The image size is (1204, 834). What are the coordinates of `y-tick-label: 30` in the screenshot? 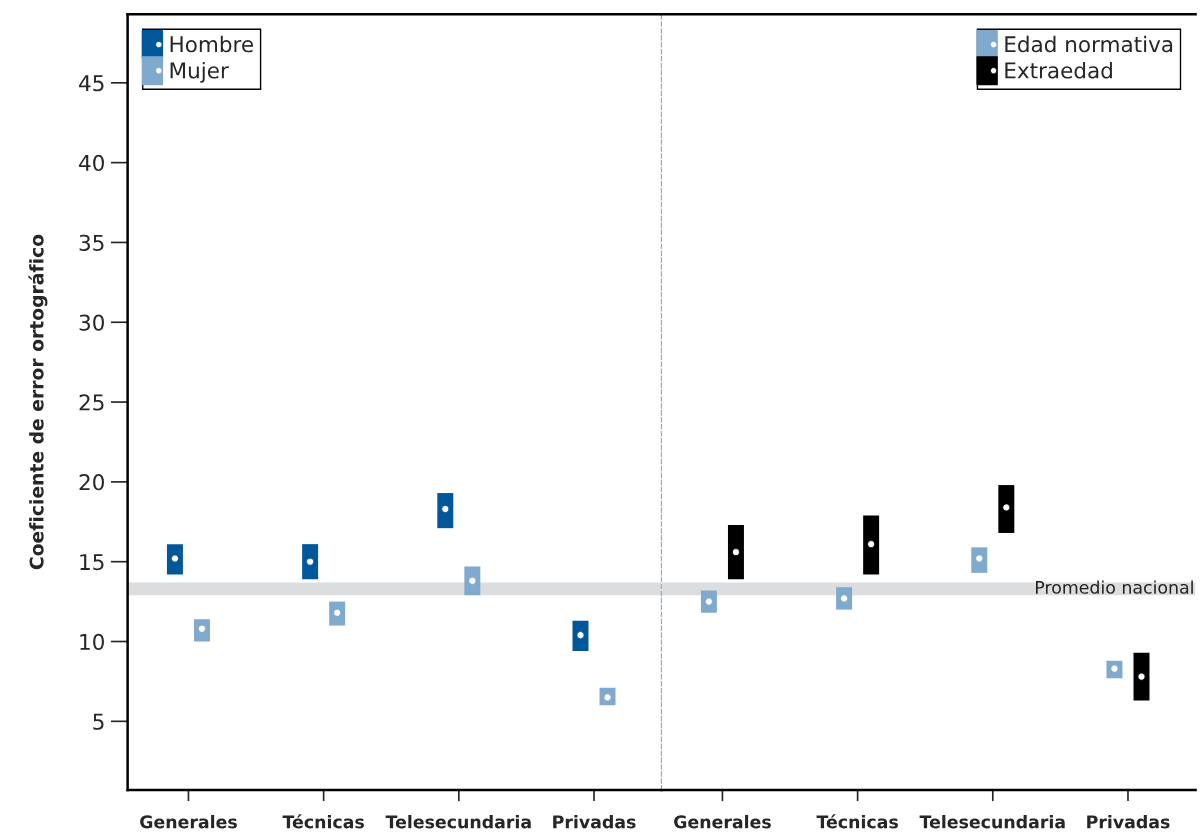 It's located at (91, 322).